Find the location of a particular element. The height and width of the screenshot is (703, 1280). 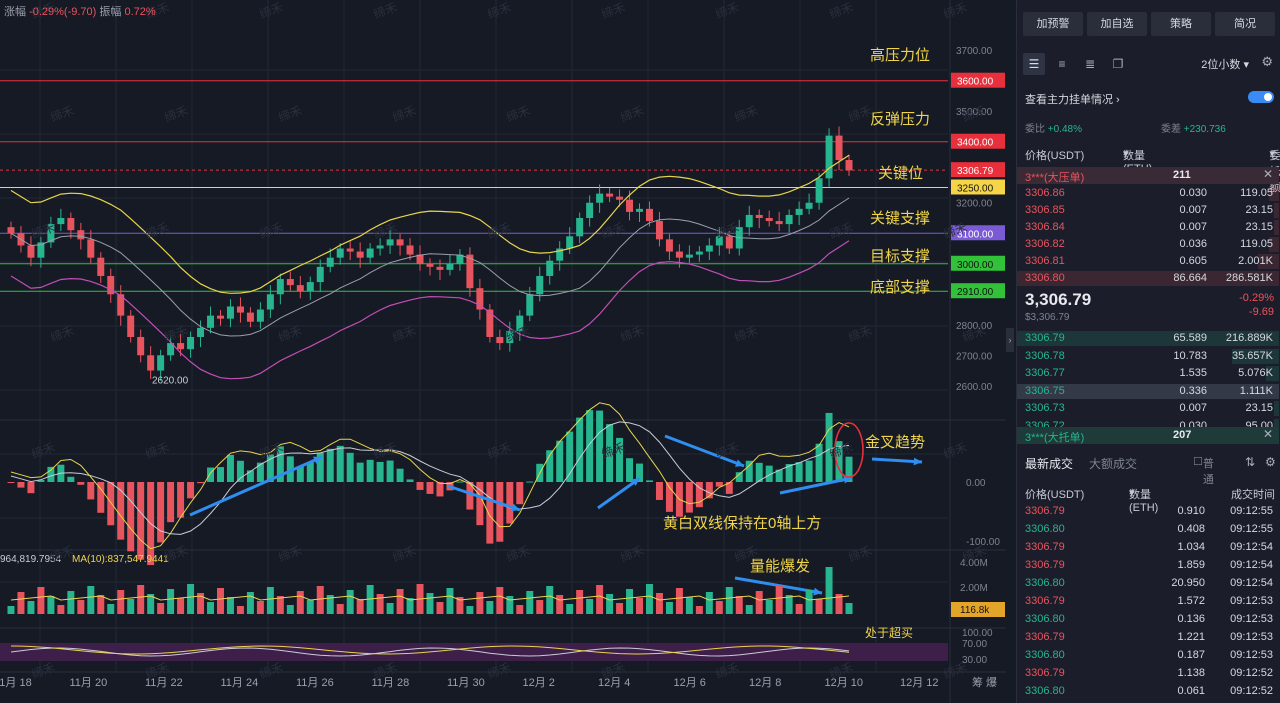

main-orders-toggle is located at coordinates (1261, 97).